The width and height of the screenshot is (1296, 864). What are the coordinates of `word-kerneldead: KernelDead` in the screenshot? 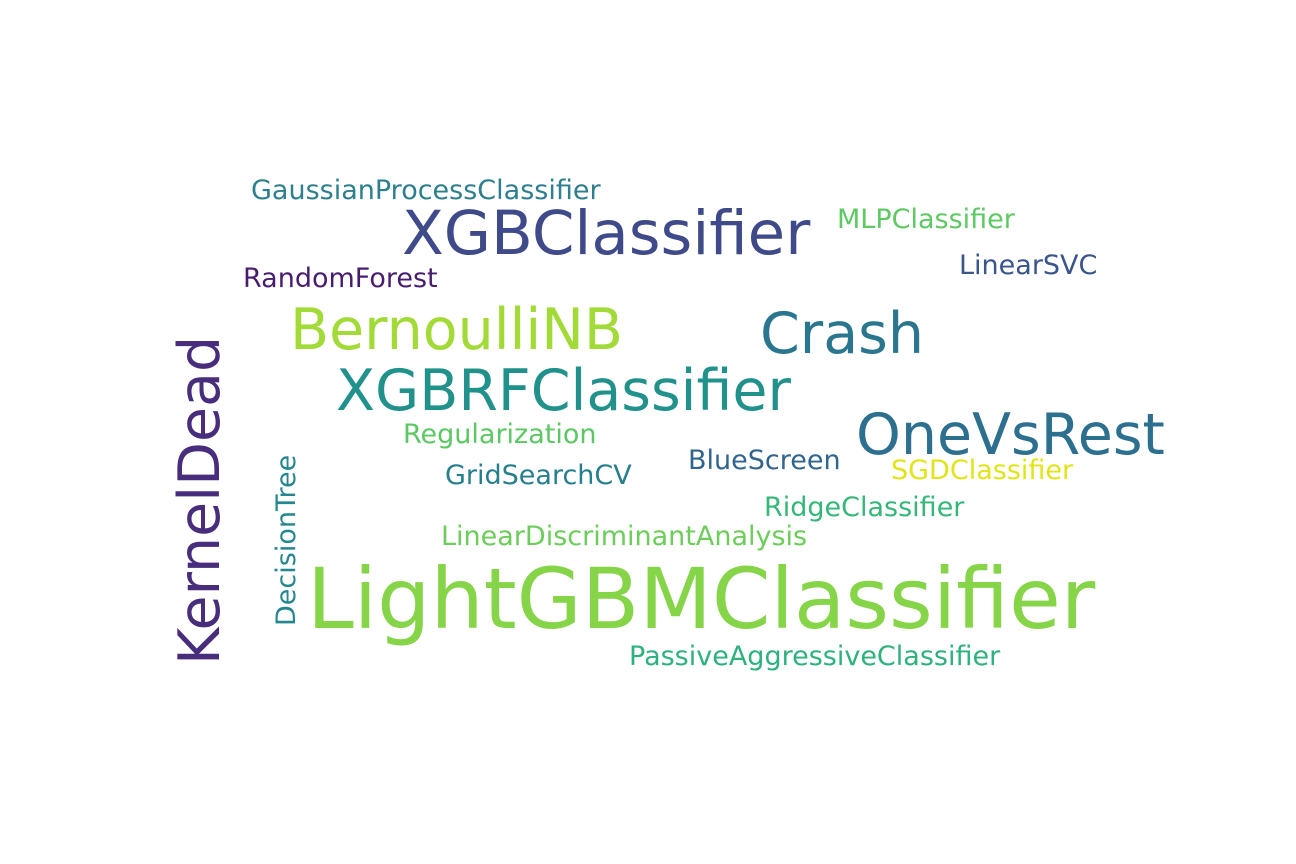 It's located at (200, 500).